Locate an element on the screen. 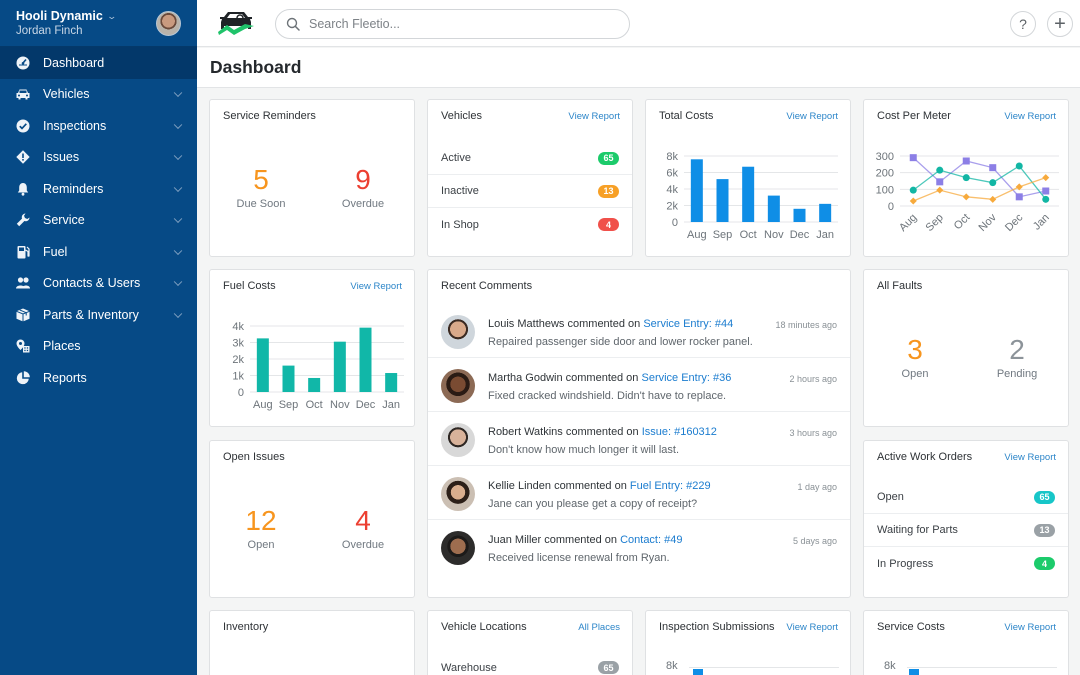 This screenshot has width=1080, height=675. fuel-costs-bar-chart: 0 1k 2k 3k 4k Aug Sep Oct Nov Dec Jan is located at coordinates (313, 349).